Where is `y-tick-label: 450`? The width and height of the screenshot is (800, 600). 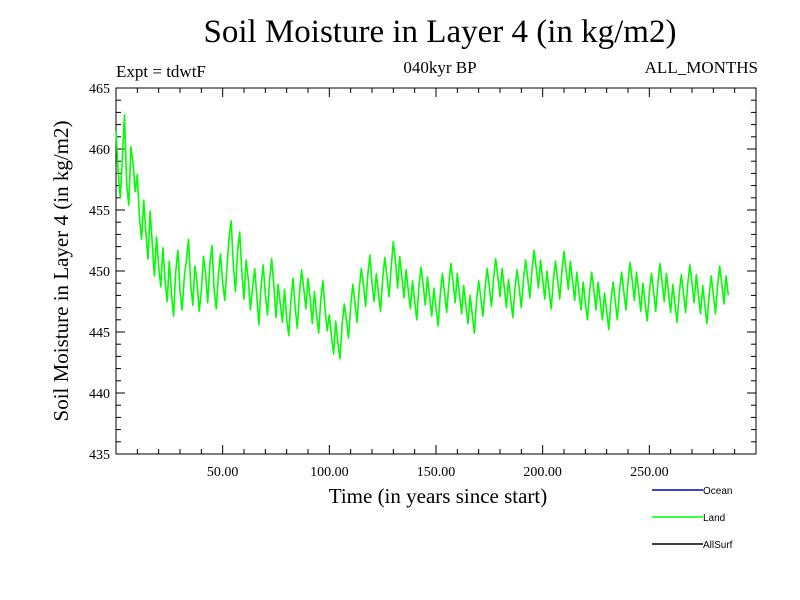
y-tick-label: 450 is located at coordinates (99, 272).